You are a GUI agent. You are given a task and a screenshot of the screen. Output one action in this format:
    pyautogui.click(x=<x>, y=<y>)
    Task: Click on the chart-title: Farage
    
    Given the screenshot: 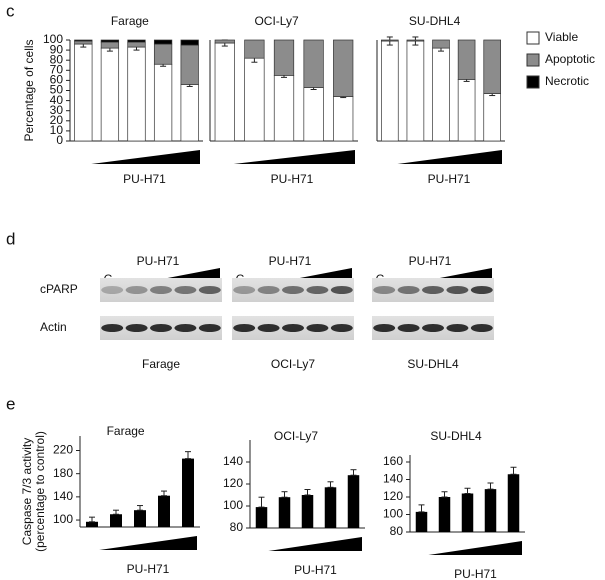 What is the action you would take?
    pyautogui.click(x=130, y=21)
    